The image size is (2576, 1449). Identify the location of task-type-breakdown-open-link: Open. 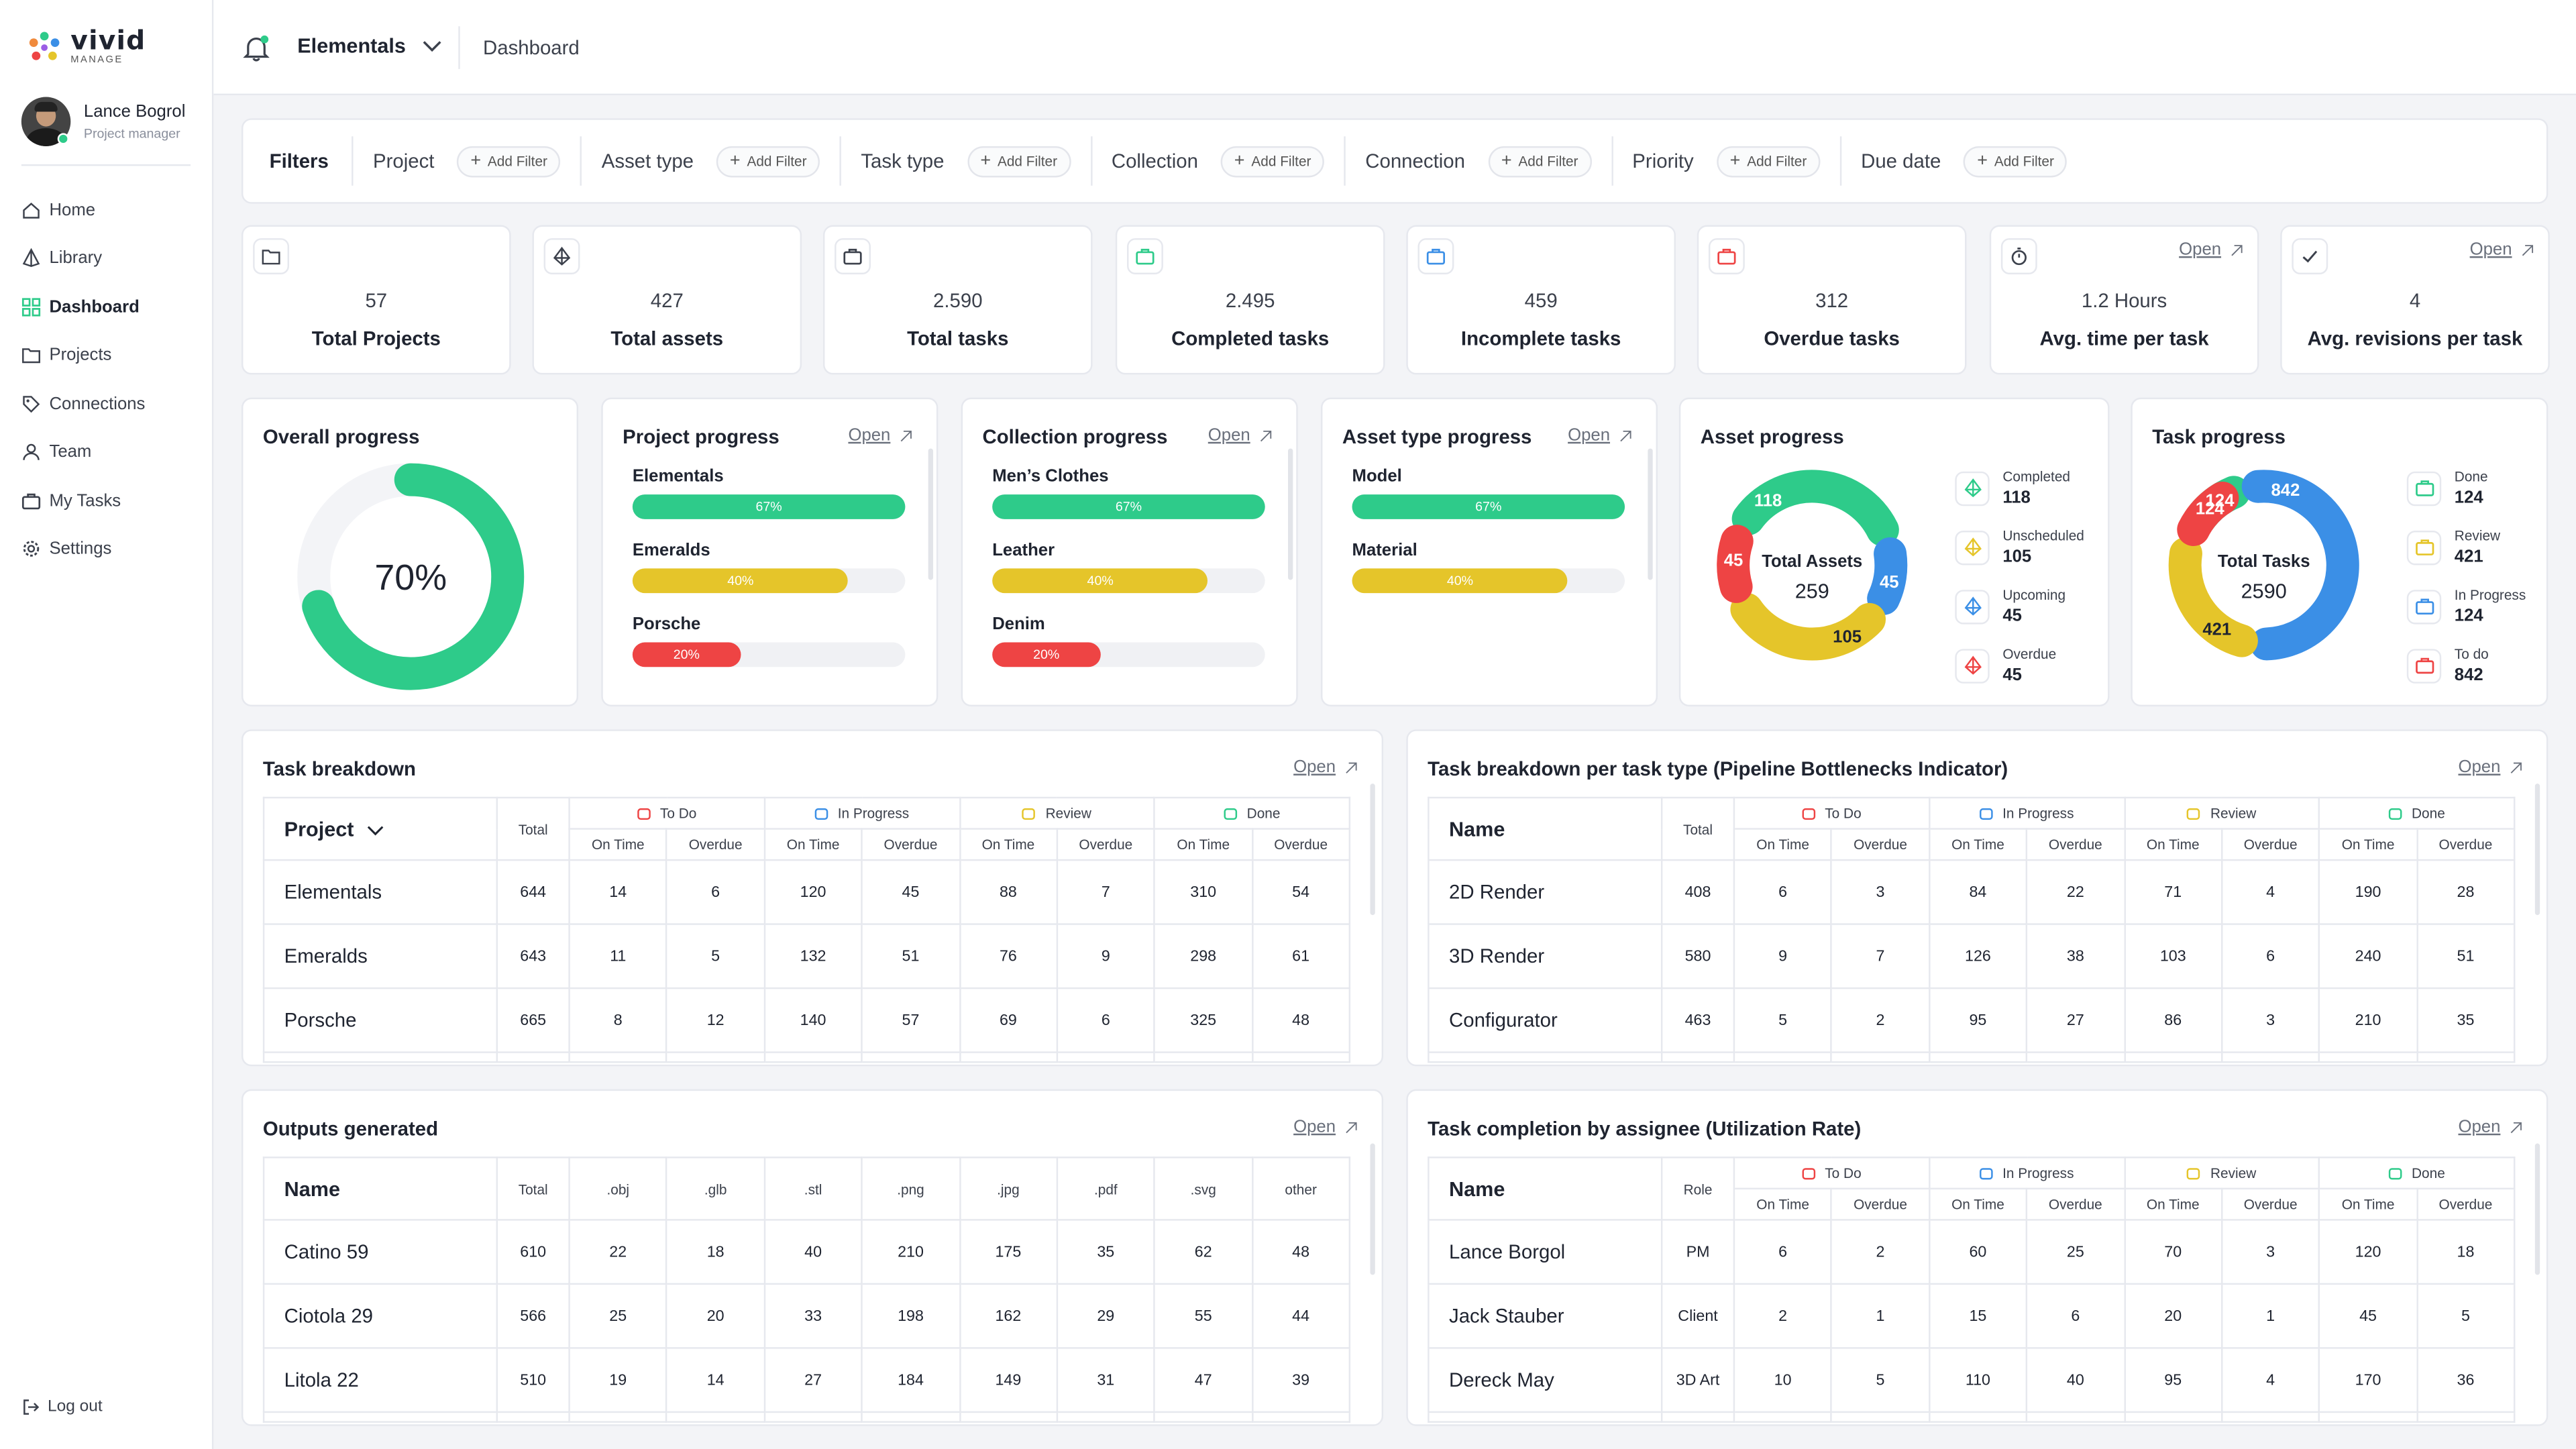
(2490, 767).